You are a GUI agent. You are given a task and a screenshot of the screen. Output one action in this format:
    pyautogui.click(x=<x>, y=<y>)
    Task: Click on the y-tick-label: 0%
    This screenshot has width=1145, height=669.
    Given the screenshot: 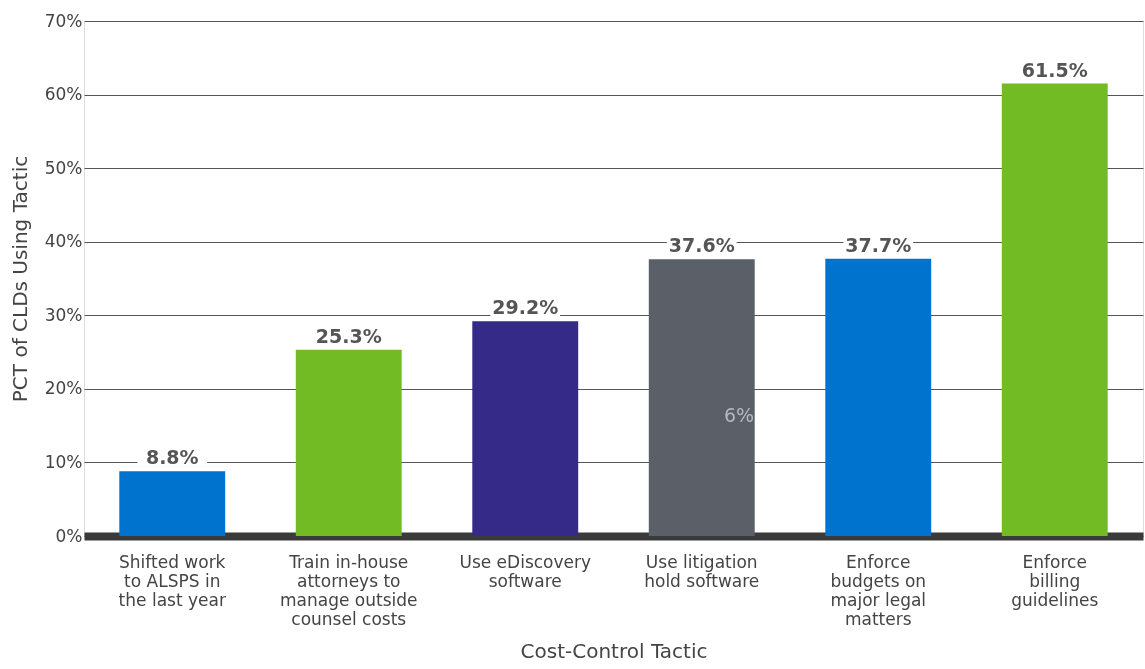 What is the action you would take?
    pyautogui.click(x=69, y=535)
    